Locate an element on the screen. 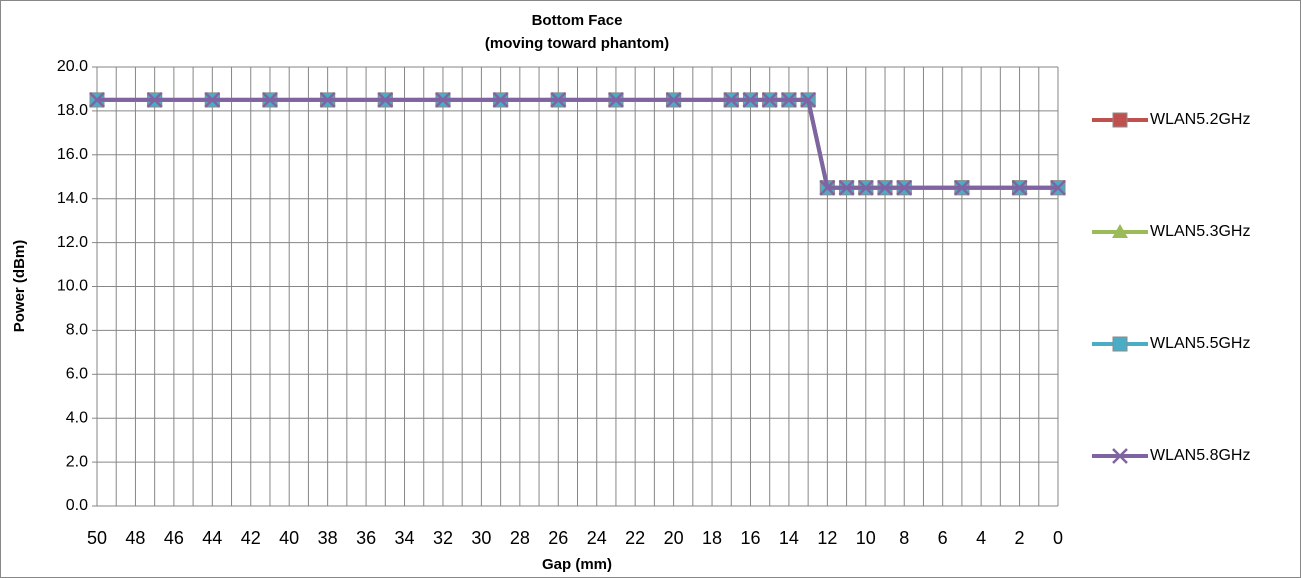 The height and width of the screenshot is (578, 1301). y-tick-label: 4.0 is located at coordinates (77, 417).